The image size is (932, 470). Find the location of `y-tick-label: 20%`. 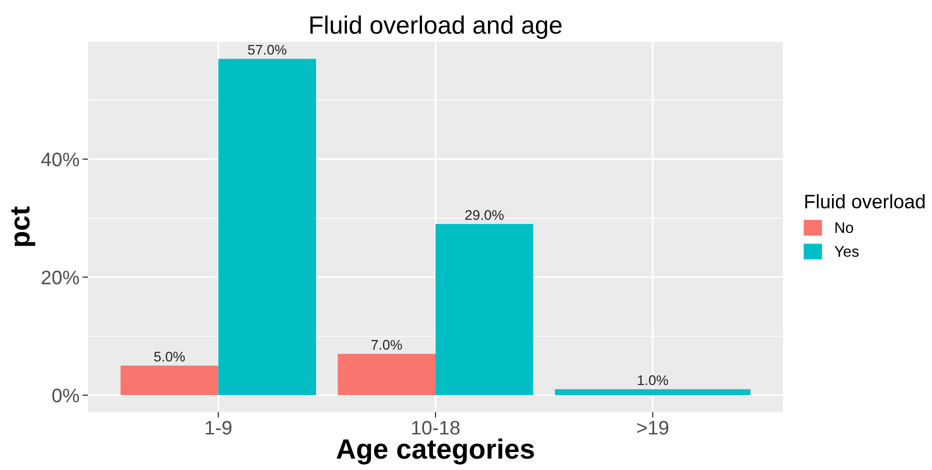

y-tick-label: 20% is located at coordinates (60, 277).